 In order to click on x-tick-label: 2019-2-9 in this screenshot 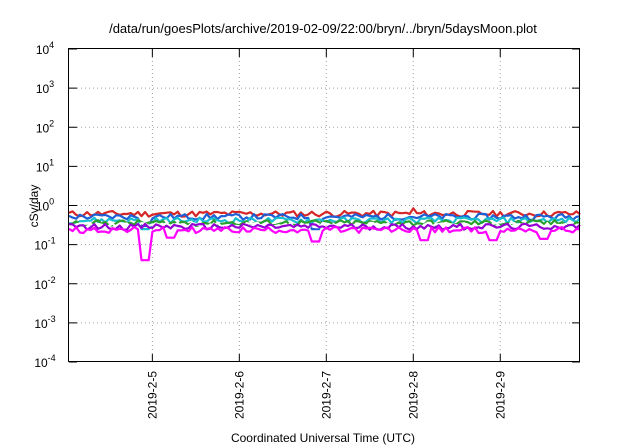, I will do `click(500, 395)`.